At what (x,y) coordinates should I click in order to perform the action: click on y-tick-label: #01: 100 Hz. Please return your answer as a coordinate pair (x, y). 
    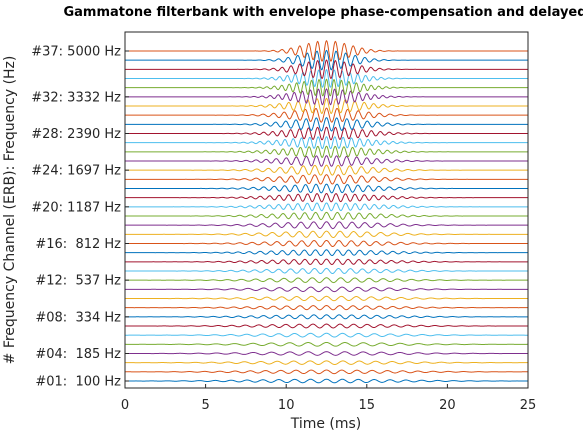
    Looking at the image, I should click on (78, 382).